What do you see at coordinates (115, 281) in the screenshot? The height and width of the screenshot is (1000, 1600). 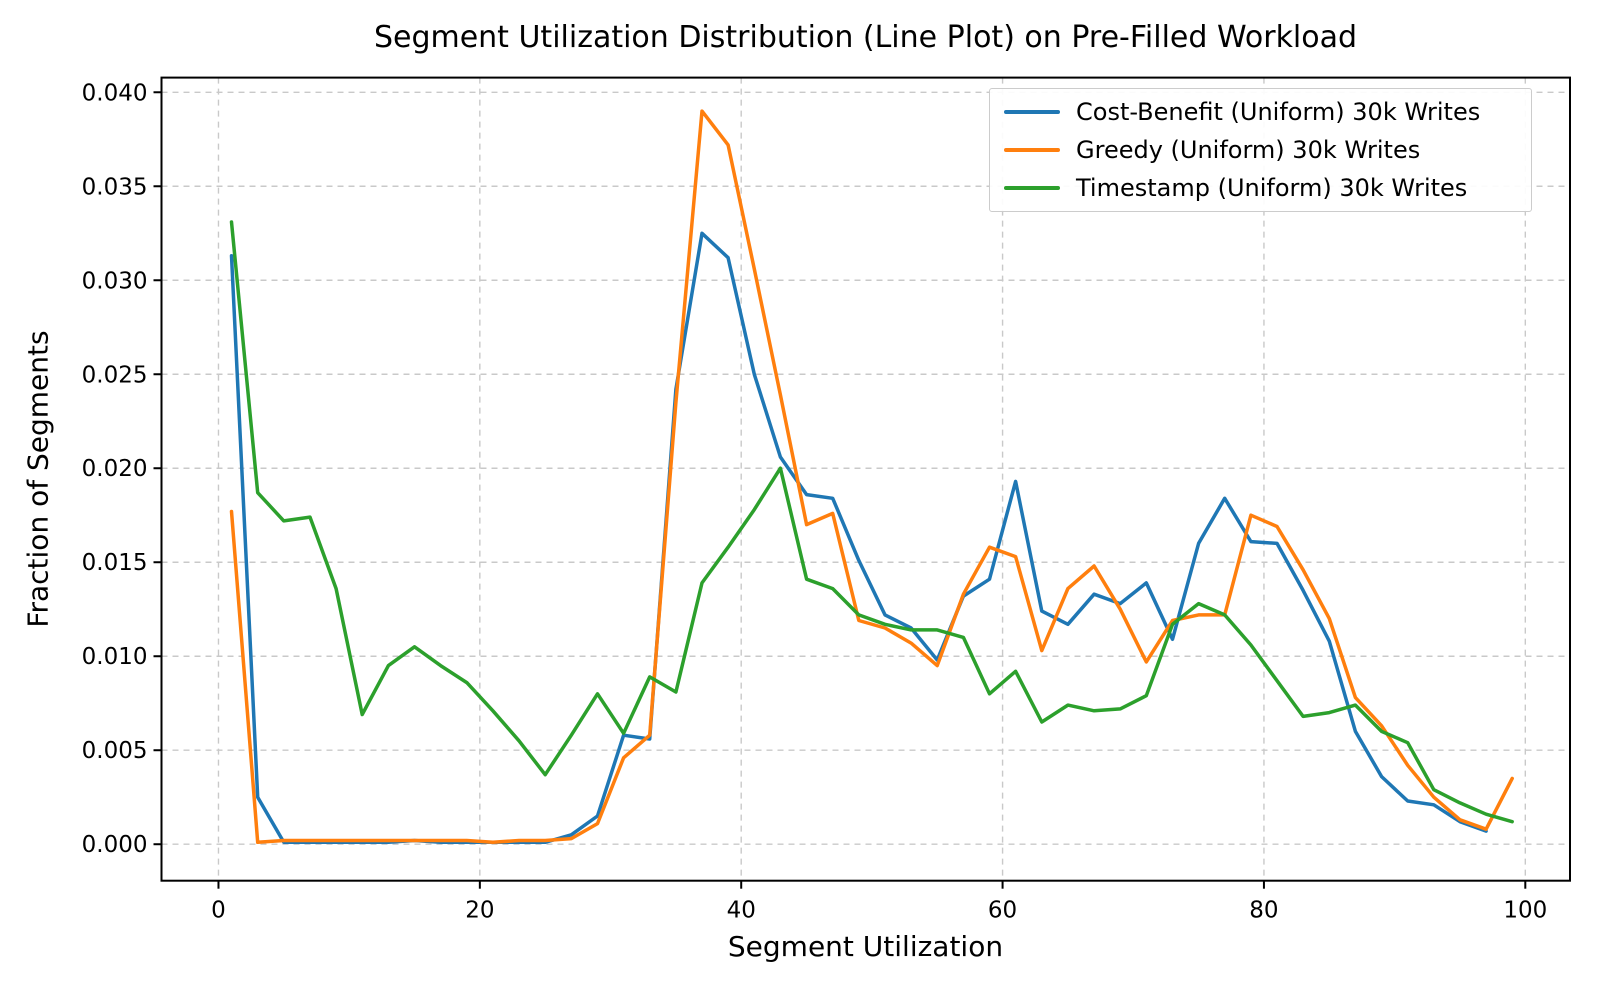 I see `svg-text: 0.030` at bounding box center [115, 281].